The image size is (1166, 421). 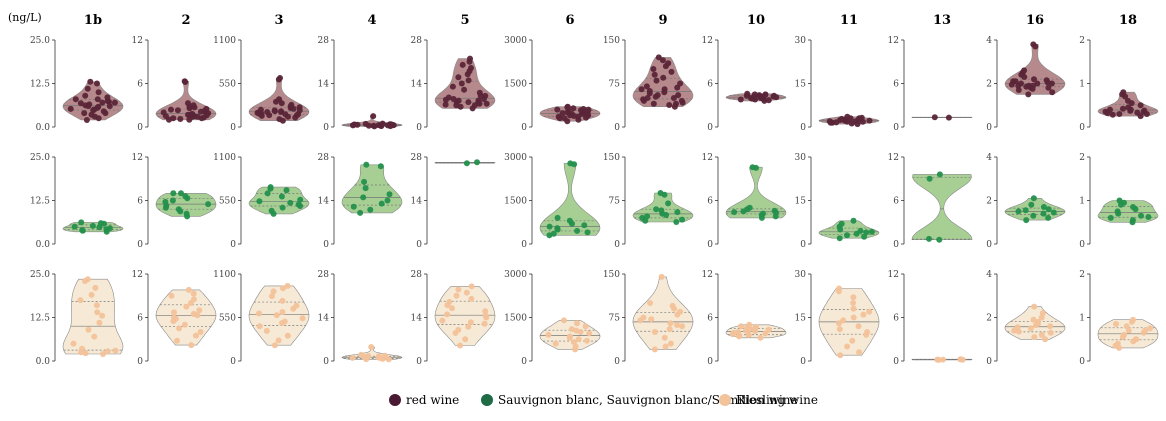 I want to click on y-tick-label: 14, so click(x=417, y=85).